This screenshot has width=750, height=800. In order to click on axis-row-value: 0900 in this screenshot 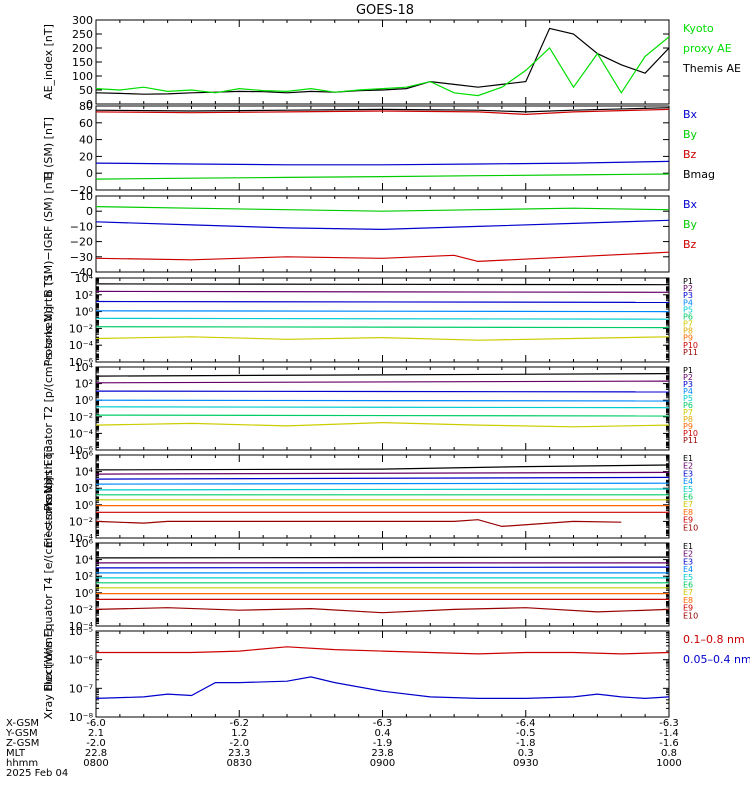, I will do `click(382, 763)`.